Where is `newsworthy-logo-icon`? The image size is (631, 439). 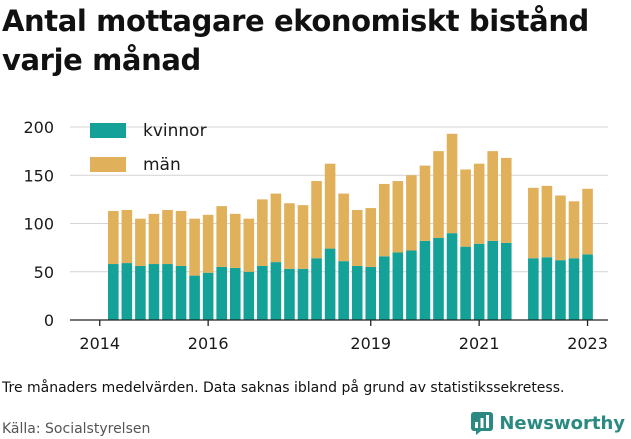
newsworthy-logo-icon is located at coordinates (482, 423).